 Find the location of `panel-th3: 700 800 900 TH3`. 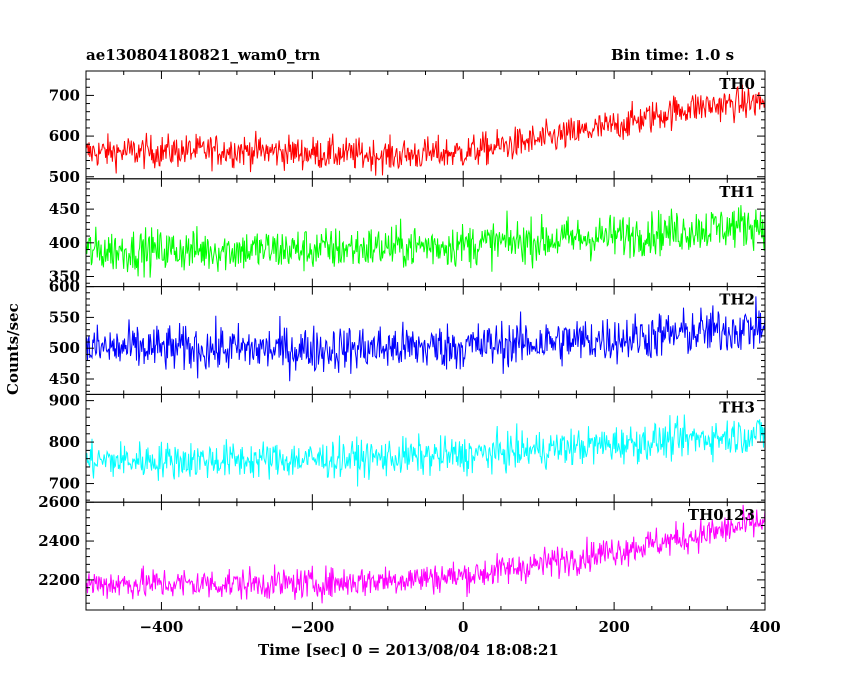

panel-th3: 700 800 900 TH3 is located at coordinates (407, 447).